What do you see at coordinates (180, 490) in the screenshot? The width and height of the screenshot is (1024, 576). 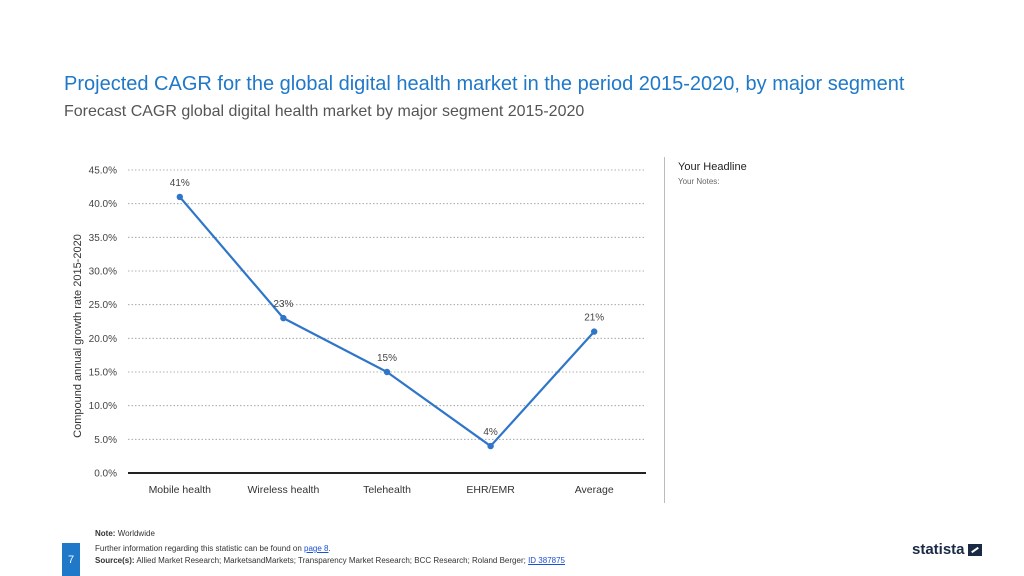 I see `x-tick-label: Mobile health` at bounding box center [180, 490].